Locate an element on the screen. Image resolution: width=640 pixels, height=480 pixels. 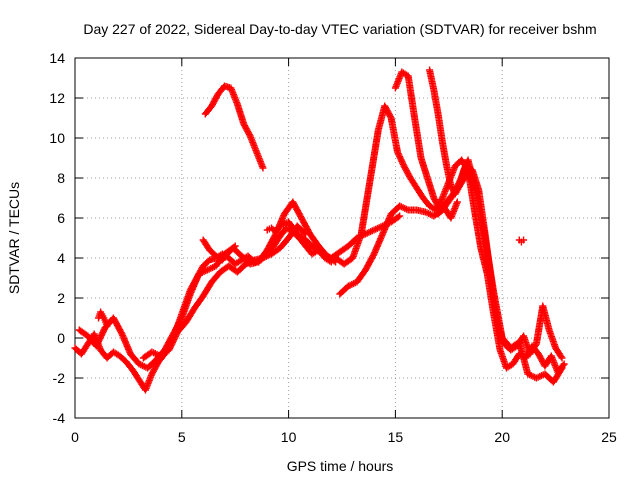
y-tick-label: 6 is located at coordinates (61, 218).